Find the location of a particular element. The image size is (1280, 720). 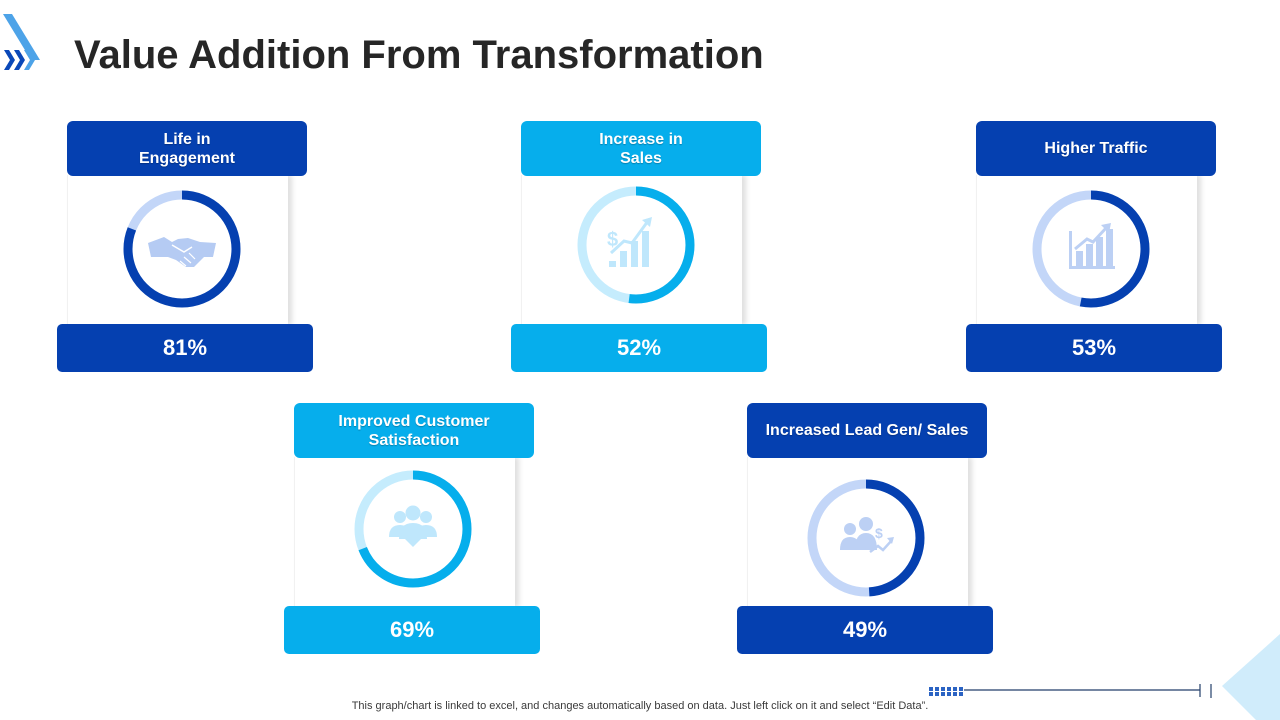

handshake-icon is located at coordinates (182, 252).